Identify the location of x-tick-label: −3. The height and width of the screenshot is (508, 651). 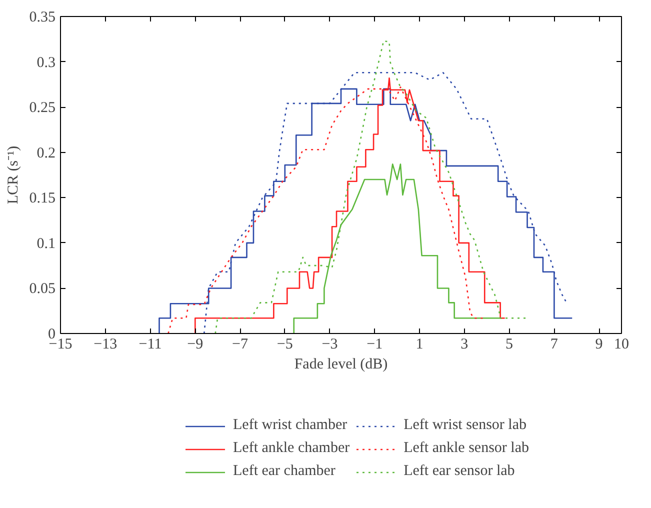
(330, 344).